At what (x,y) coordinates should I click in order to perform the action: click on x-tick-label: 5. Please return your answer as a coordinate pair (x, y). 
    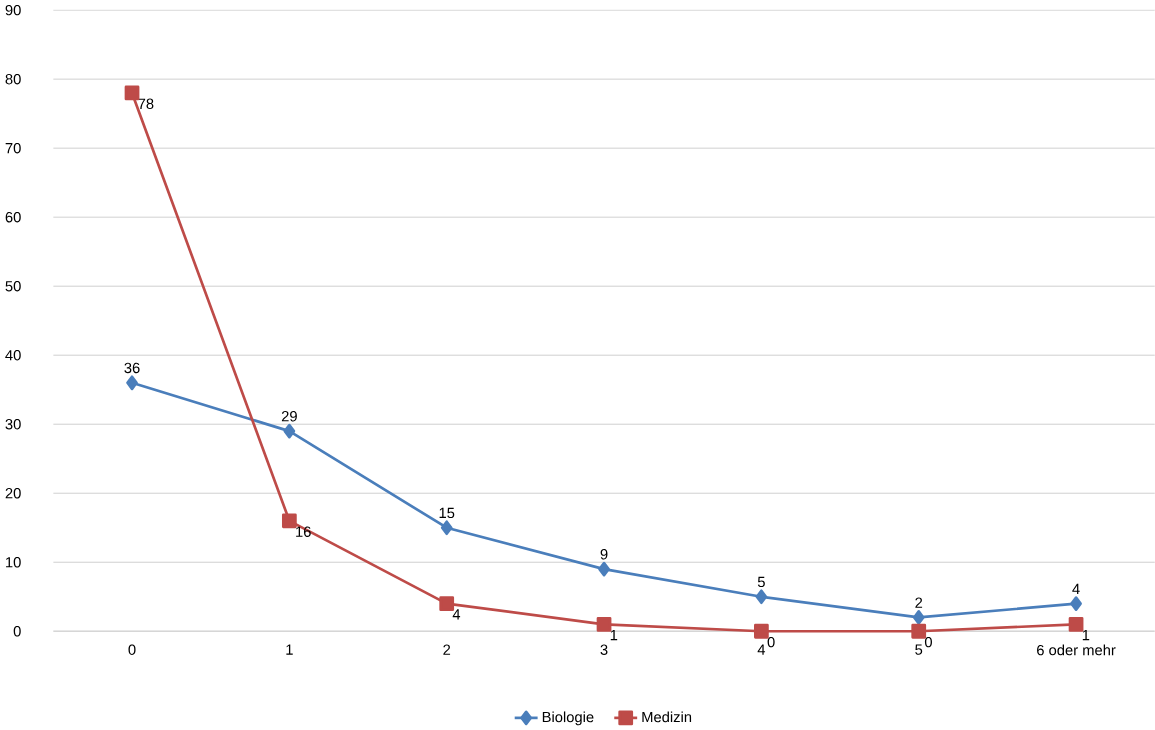
    Looking at the image, I should click on (919, 649).